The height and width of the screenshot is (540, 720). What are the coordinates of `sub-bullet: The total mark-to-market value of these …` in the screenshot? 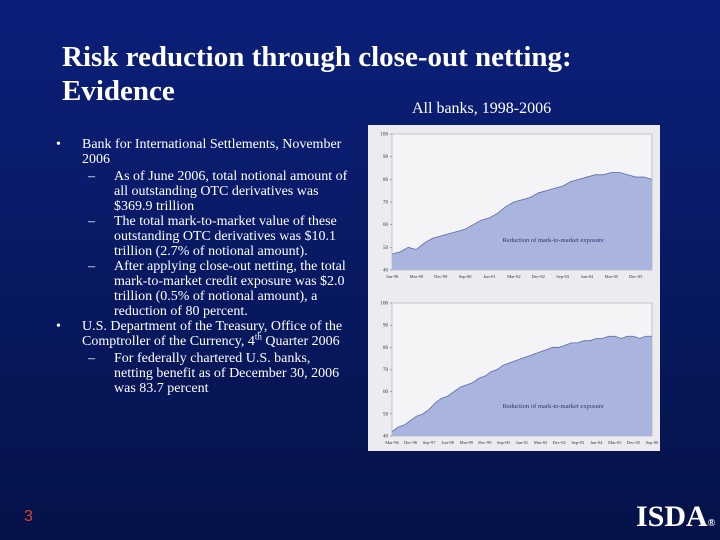 It's located at (202, 236).